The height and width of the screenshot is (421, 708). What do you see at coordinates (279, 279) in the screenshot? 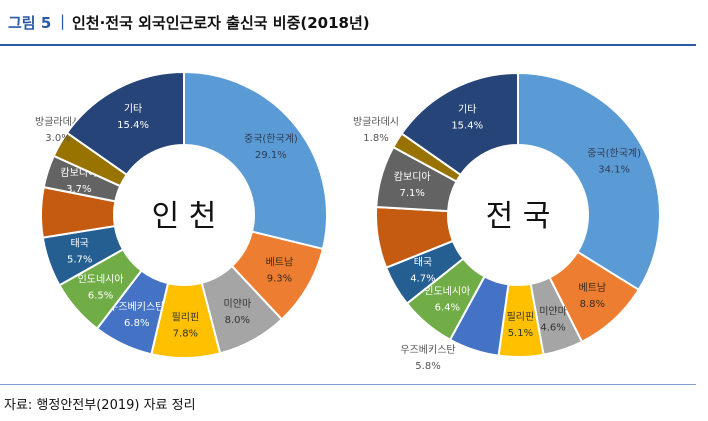
I see `incheon-value-label: 9.3%` at bounding box center [279, 279].